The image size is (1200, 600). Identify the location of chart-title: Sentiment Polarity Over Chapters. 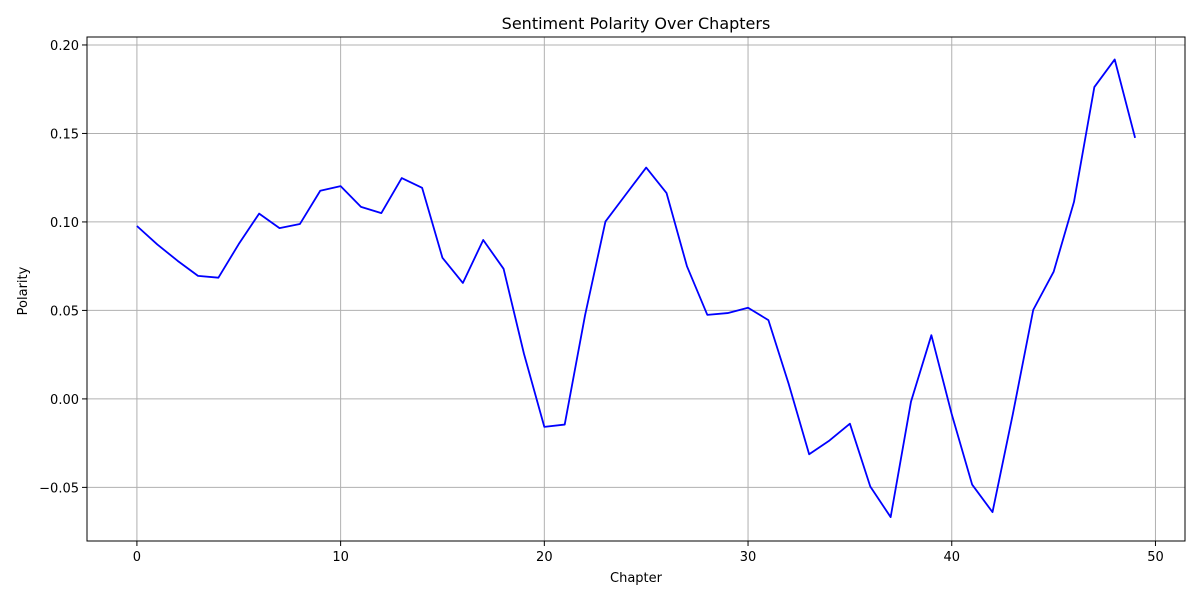
(636, 23).